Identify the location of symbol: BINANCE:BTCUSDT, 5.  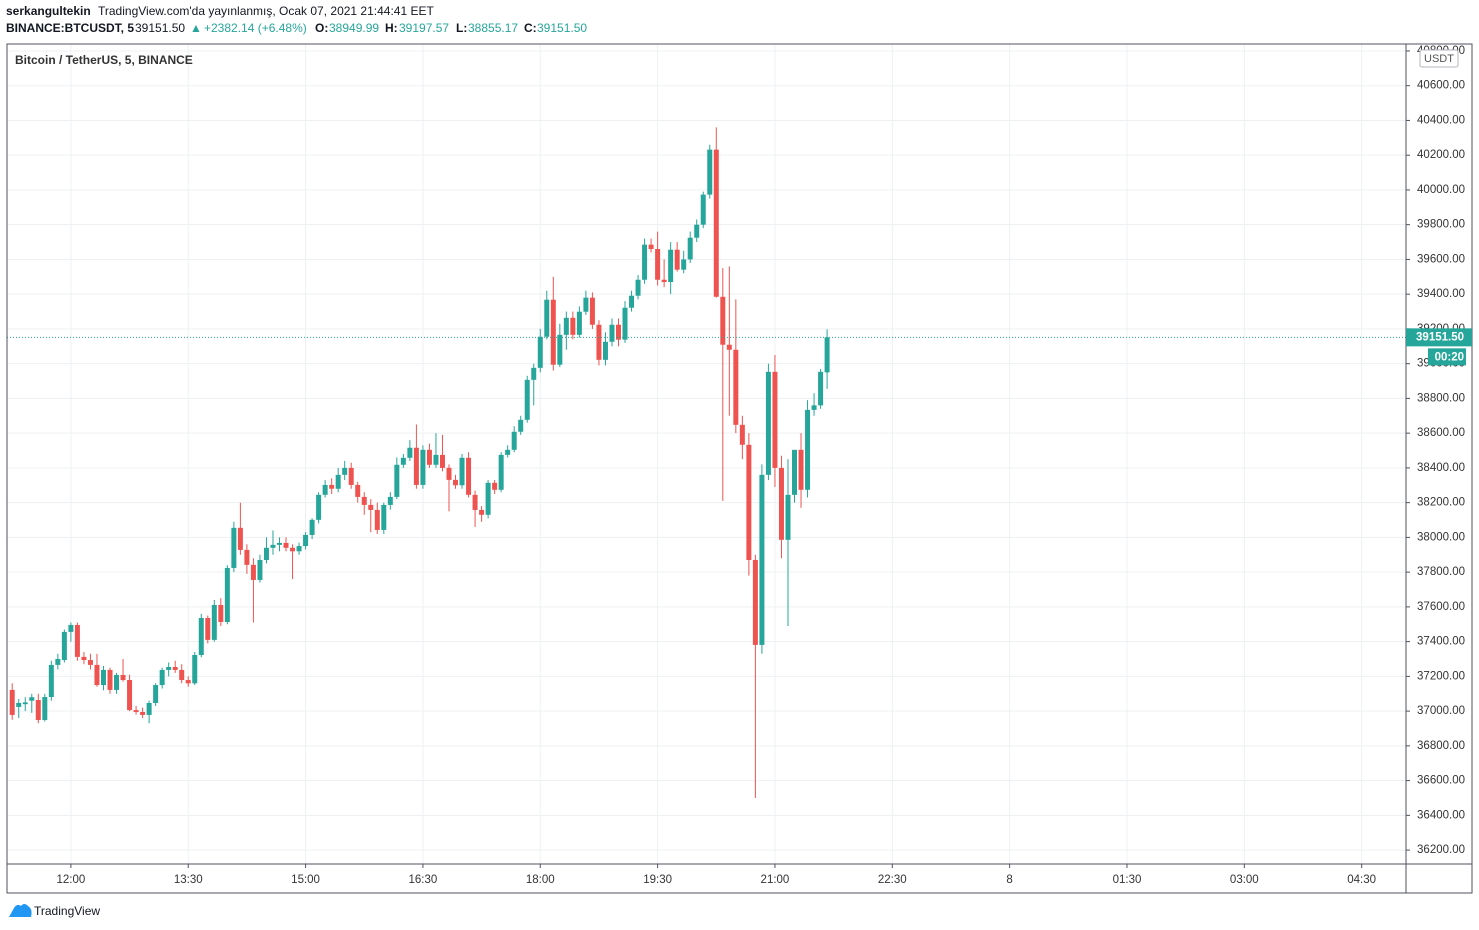
(70, 28).